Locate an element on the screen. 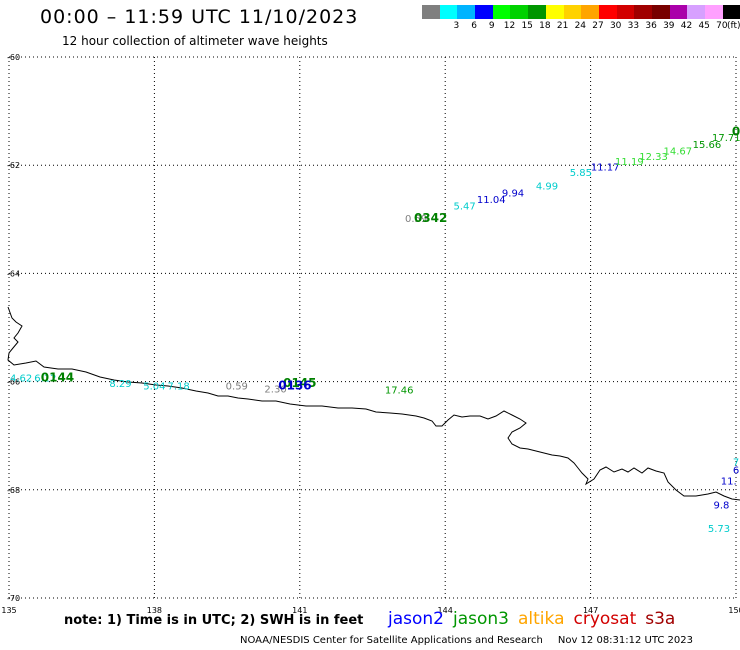 Image resolution: width=740 pixels, height=650 pixels. wave-height-value: 17.71 is located at coordinates (726, 138).